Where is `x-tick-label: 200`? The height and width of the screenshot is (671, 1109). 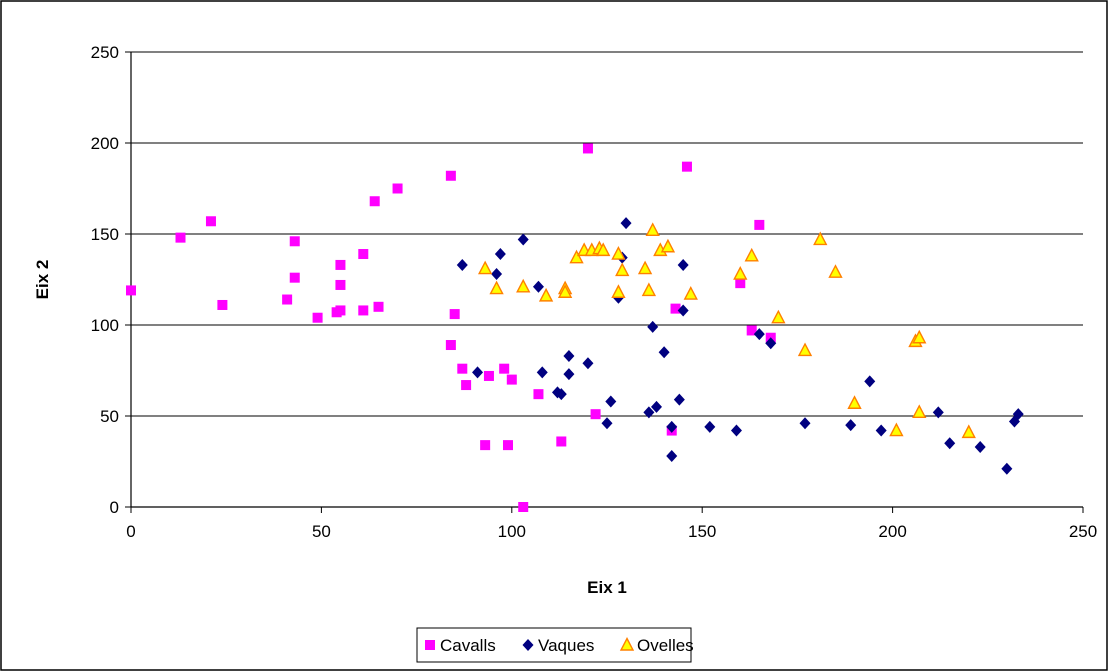 x-tick-label: 200 is located at coordinates (892, 531).